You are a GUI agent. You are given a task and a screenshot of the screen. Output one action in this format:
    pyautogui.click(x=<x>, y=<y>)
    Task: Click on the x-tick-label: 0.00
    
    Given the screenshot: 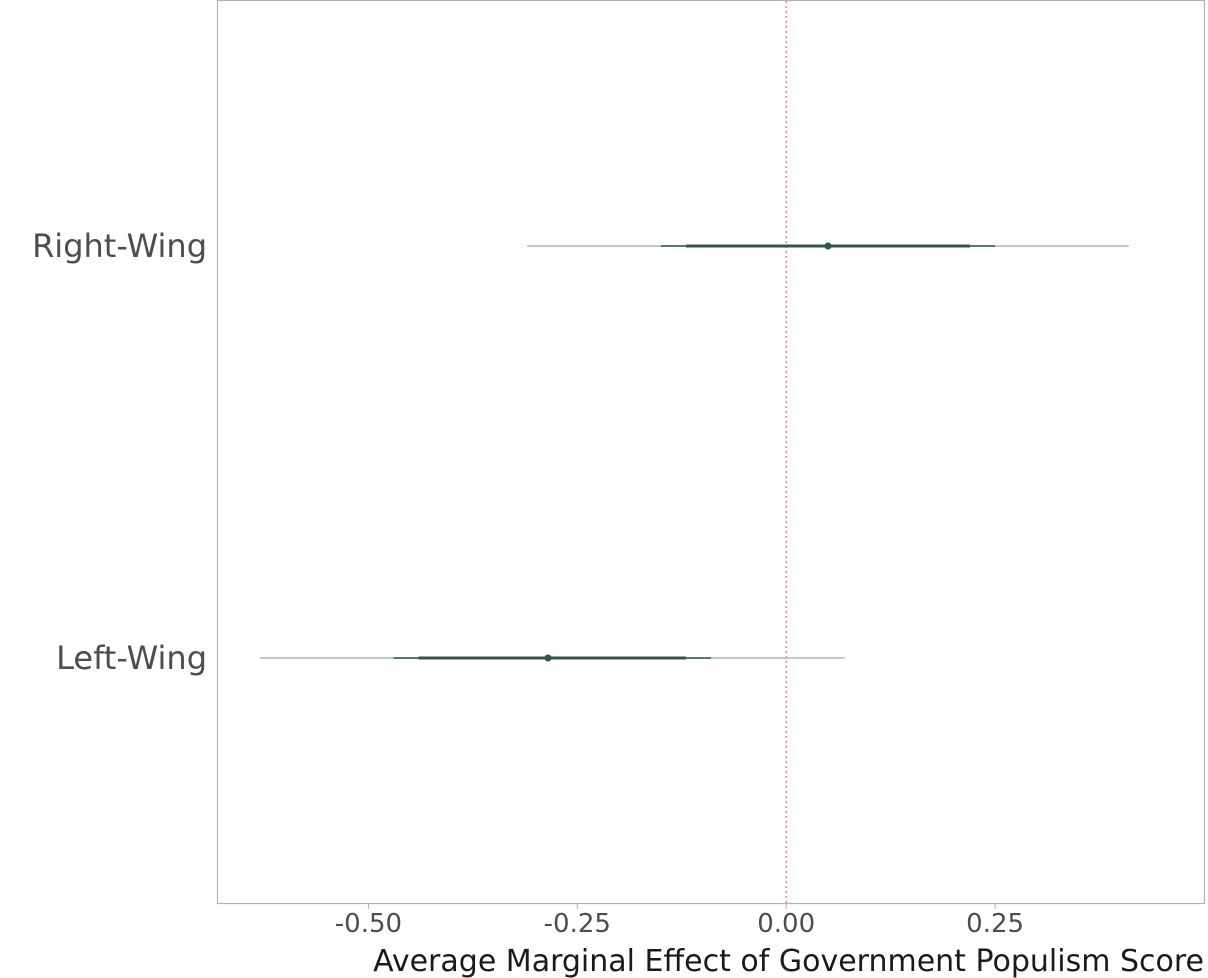 What is the action you would take?
    pyautogui.click(x=786, y=924)
    